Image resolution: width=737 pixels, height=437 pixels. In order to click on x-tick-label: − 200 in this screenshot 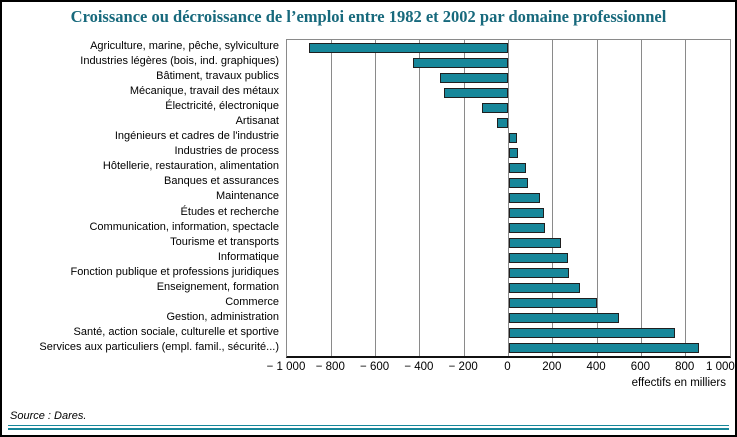, I will do `click(463, 367)`.